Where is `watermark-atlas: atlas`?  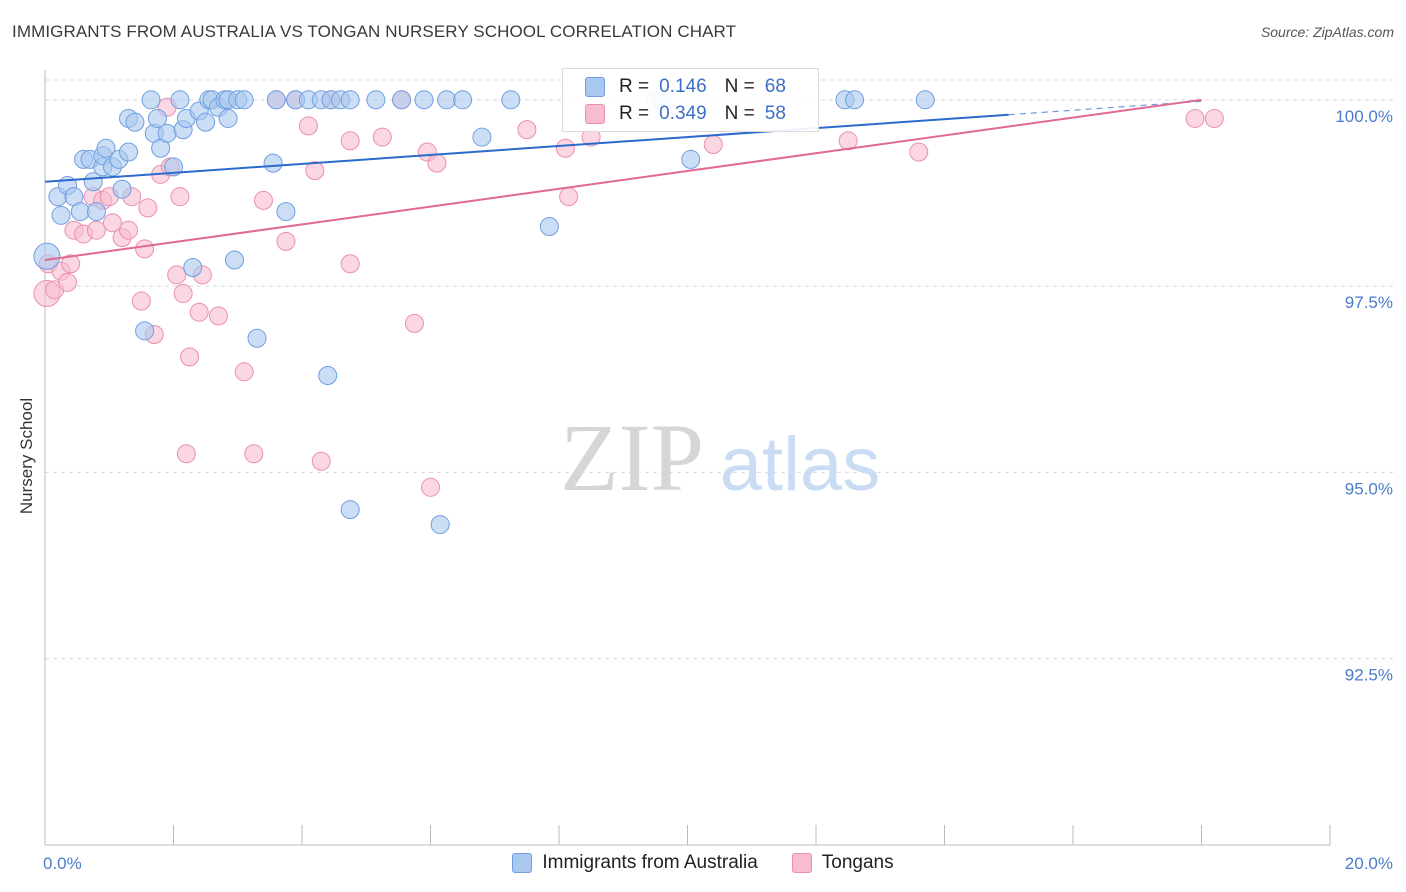
watermark-atlas: atlas is located at coordinates (800, 464).